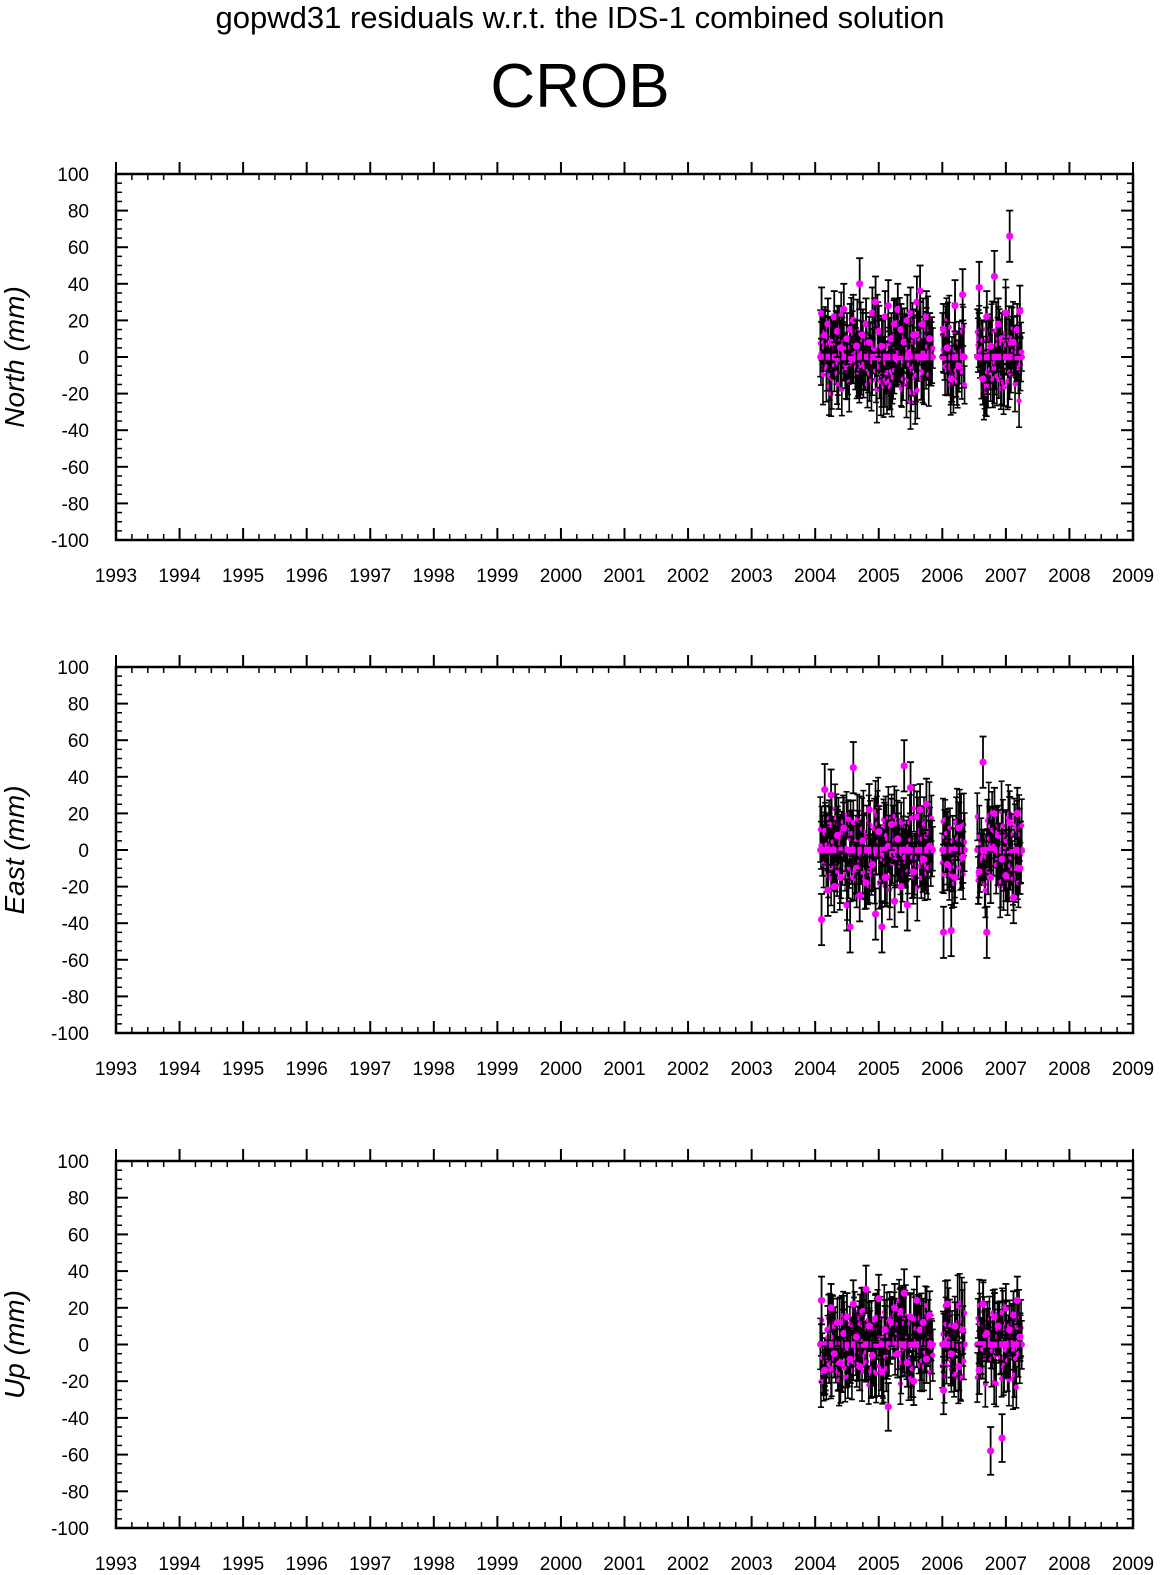 The height and width of the screenshot is (1575, 1160). What do you see at coordinates (83, 358) in the screenshot?
I see `y-tick-label: 0` at bounding box center [83, 358].